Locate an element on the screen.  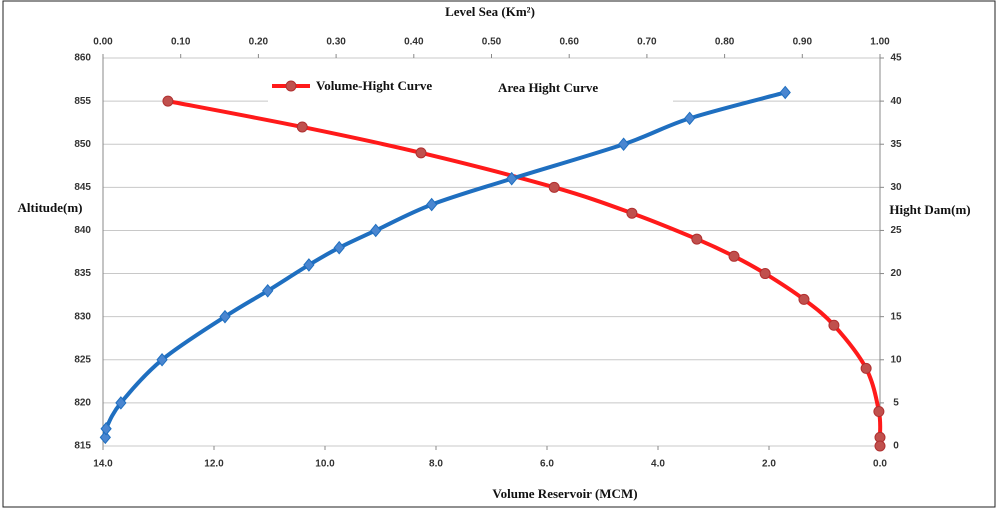
x-axis-title: Volume Reservoir (MCM) is located at coordinates (564, 493).